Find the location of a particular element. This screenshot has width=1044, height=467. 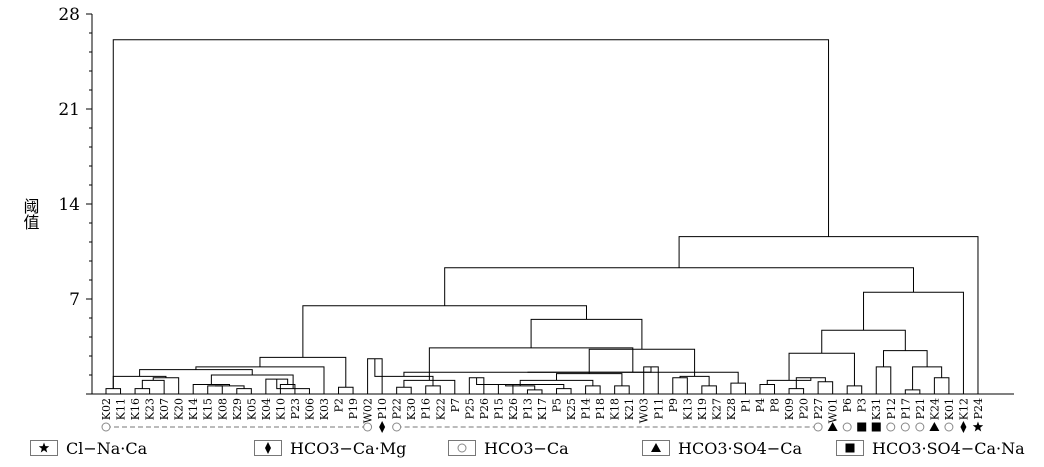

leaf-label: P11 is located at coordinates (658, 408).